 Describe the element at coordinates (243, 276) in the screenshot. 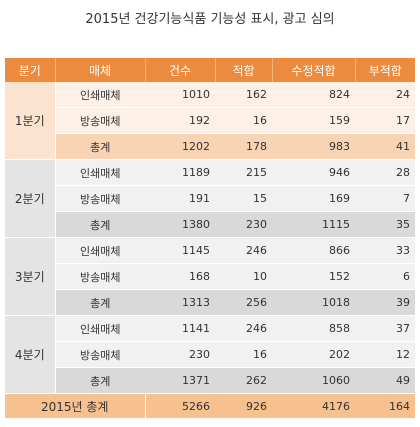

I see `pass-cell: 10` at that location.